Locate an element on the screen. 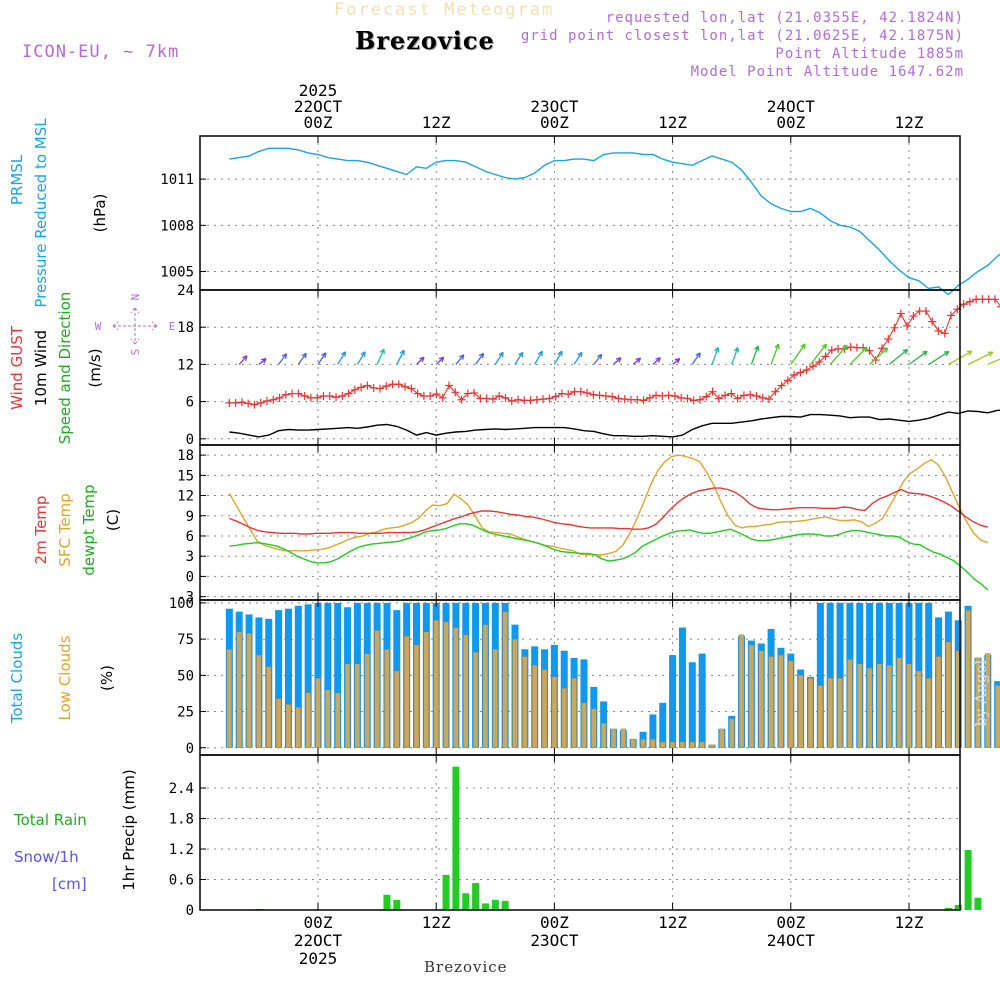 This screenshot has width=1000, height=1000. panel-frame is located at coordinates (580, 832).